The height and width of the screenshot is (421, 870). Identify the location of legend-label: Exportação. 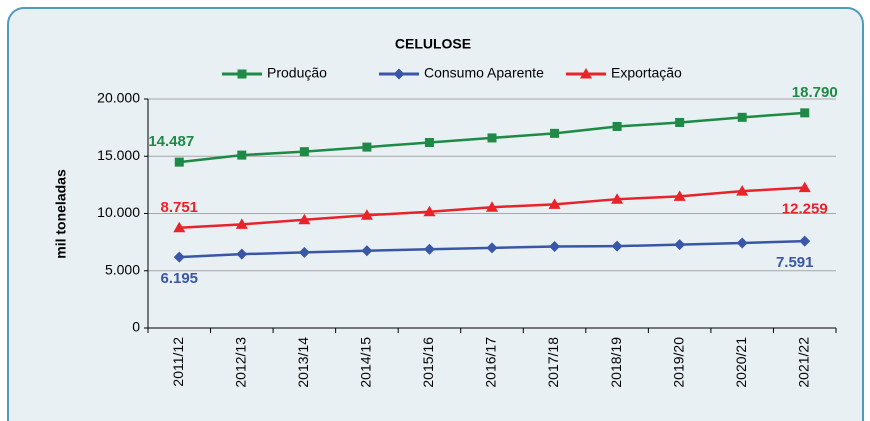
(646, 73).